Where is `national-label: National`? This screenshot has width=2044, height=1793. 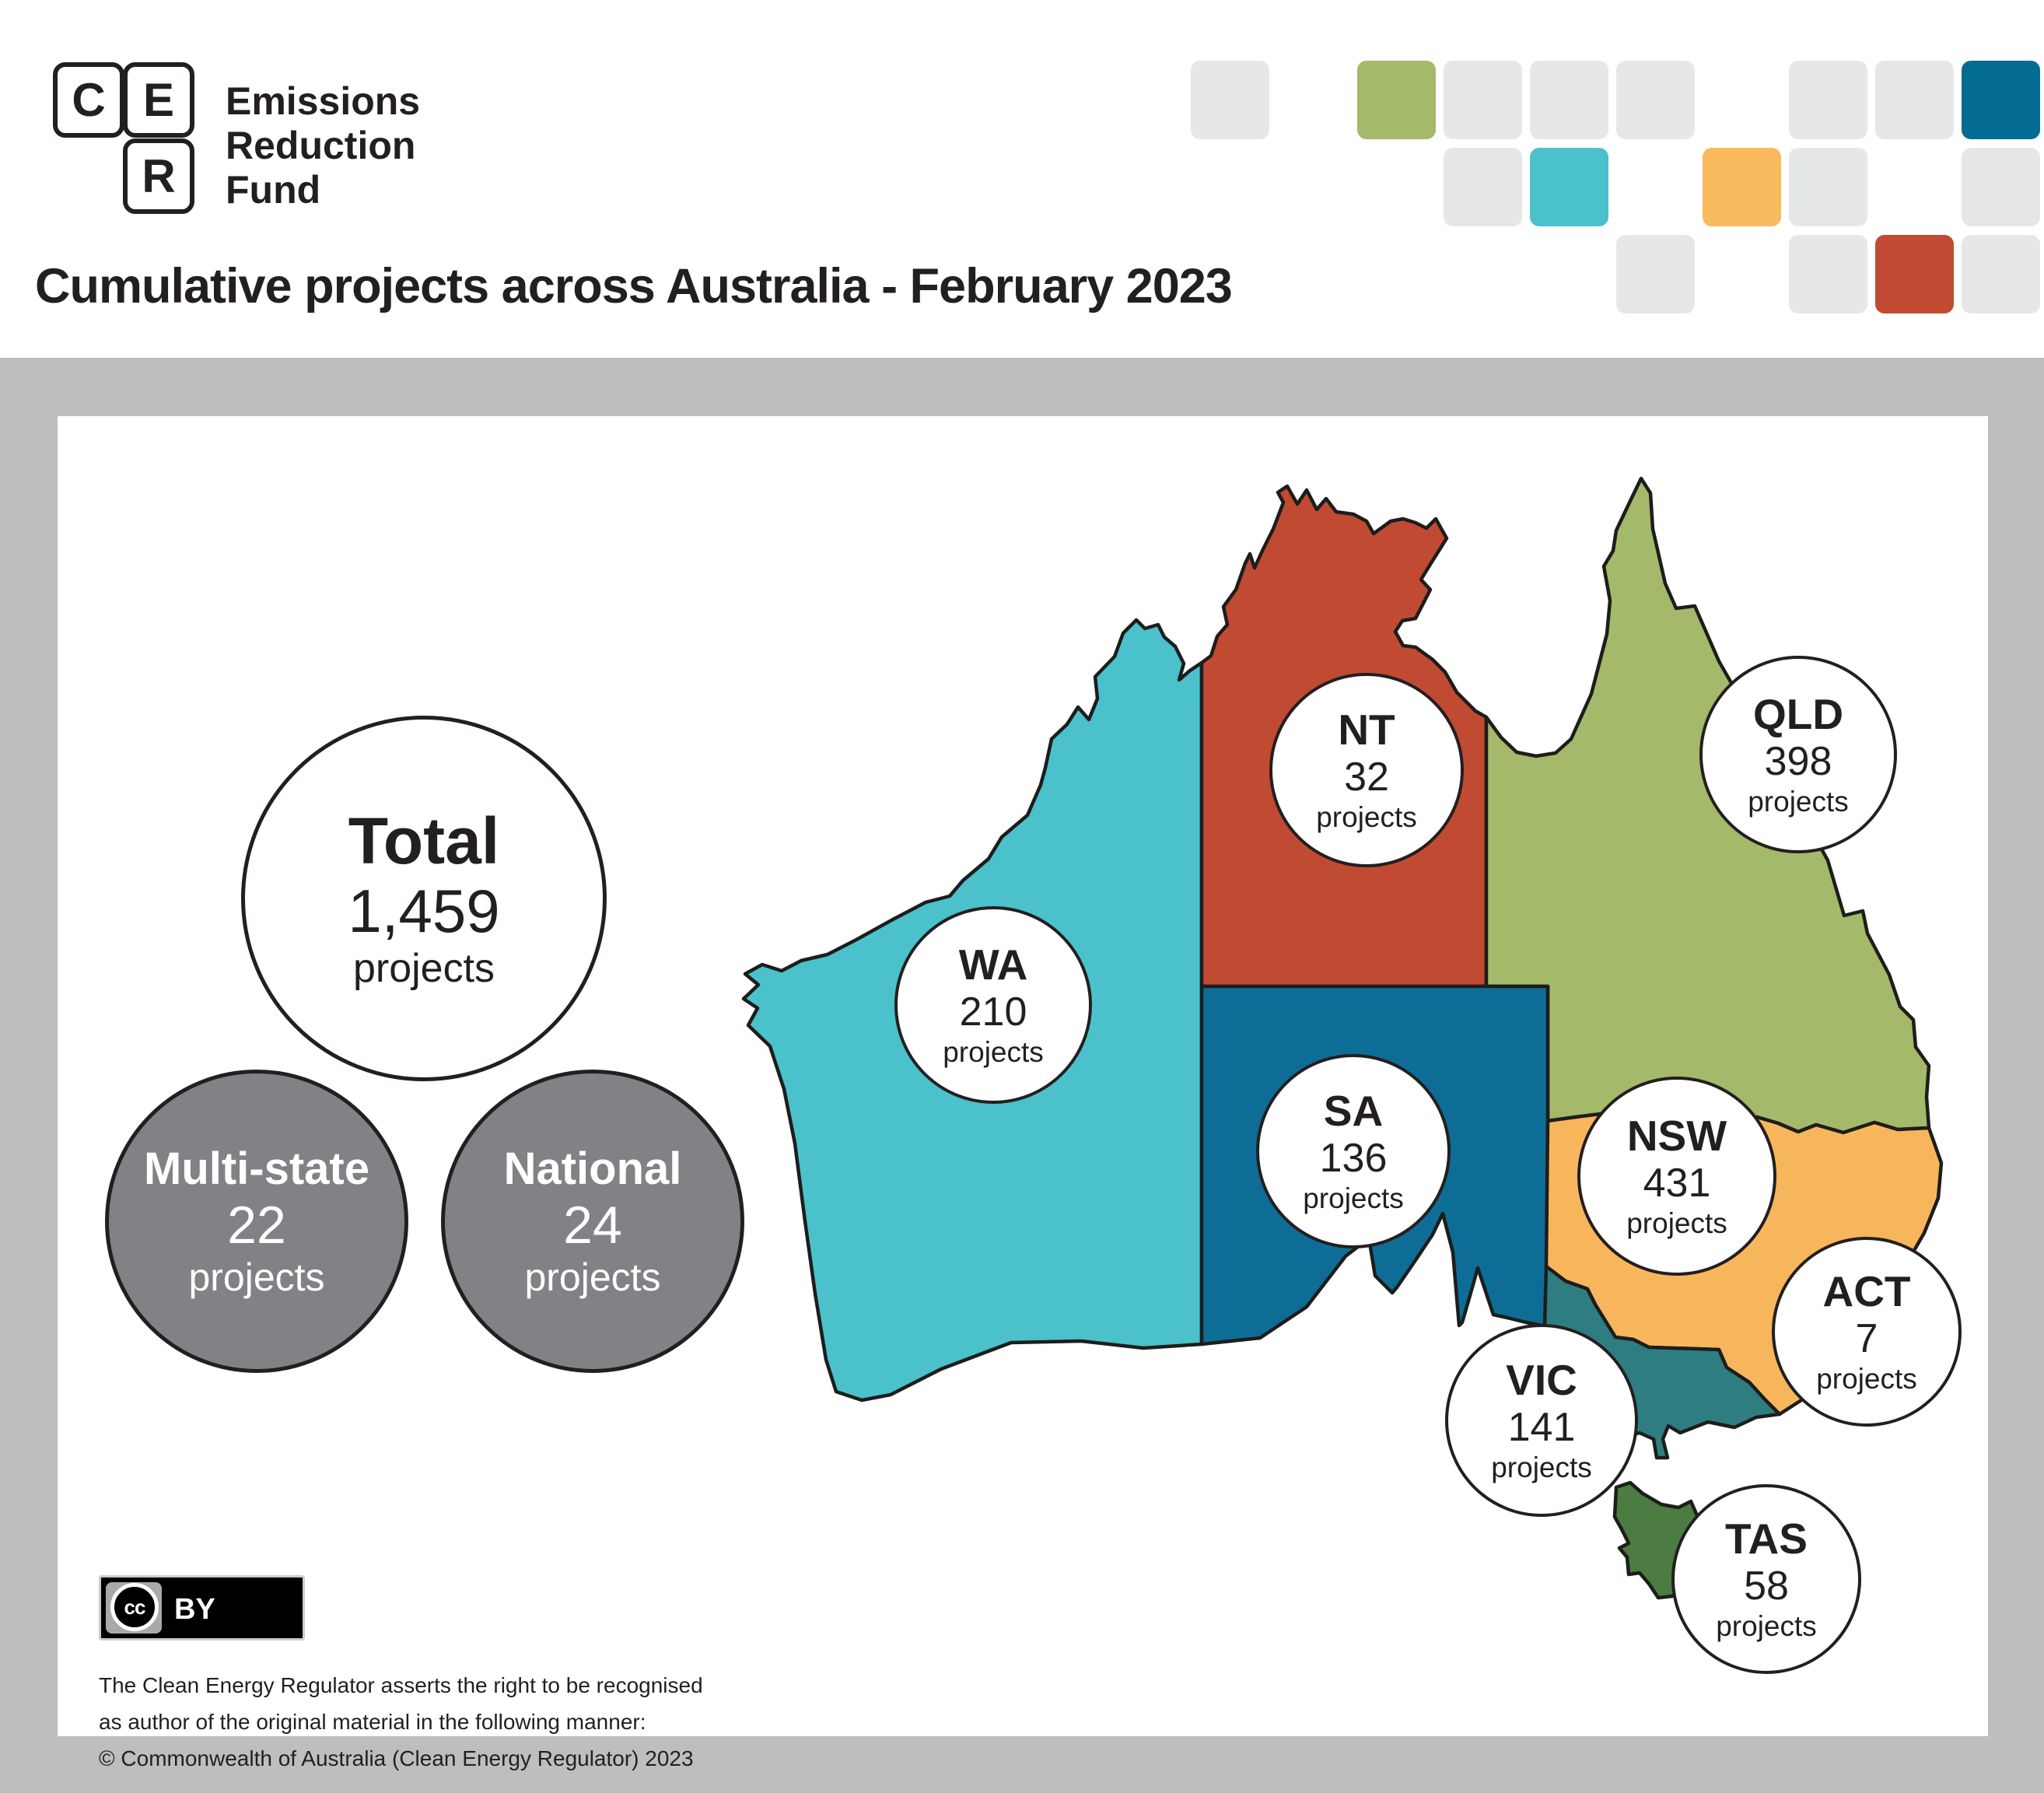
national-label: National is located at coordinates (592, 1168).